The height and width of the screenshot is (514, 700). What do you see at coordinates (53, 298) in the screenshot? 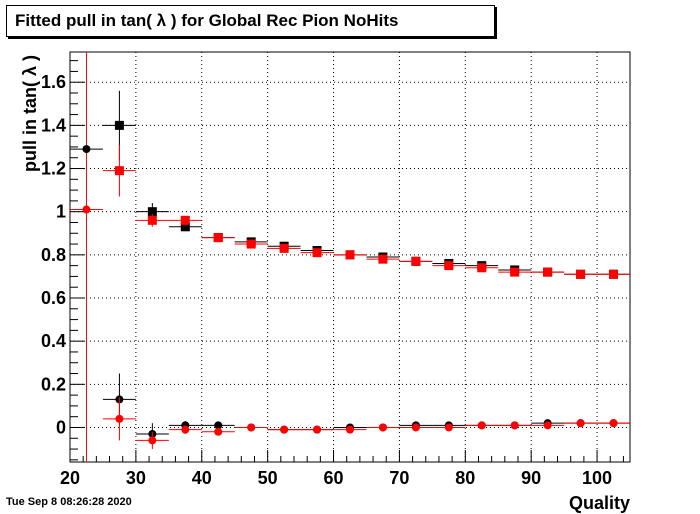
I see `y-tick-label: 0.6` at bounding box center [53, 298].